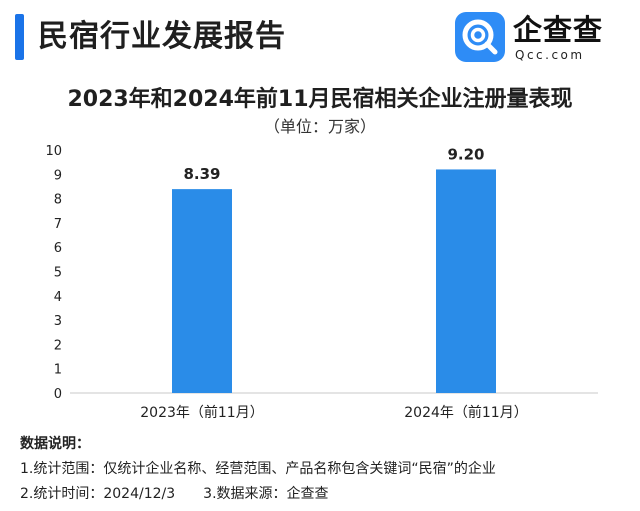 The width and height of the screenshot is (640, 511). Describe the element at coordinates (58, 224) in the screenshot. I see `y-tick-label: 7` at that location.